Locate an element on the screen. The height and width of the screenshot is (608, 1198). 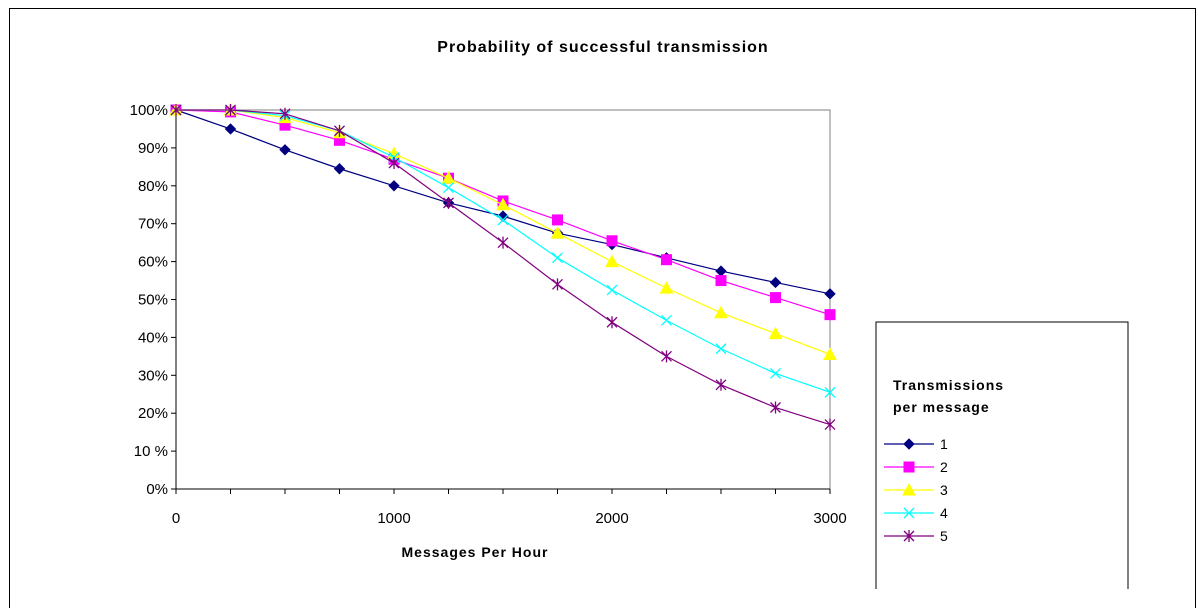
y-tick-label: 70% is located at coordinates (153, 224).